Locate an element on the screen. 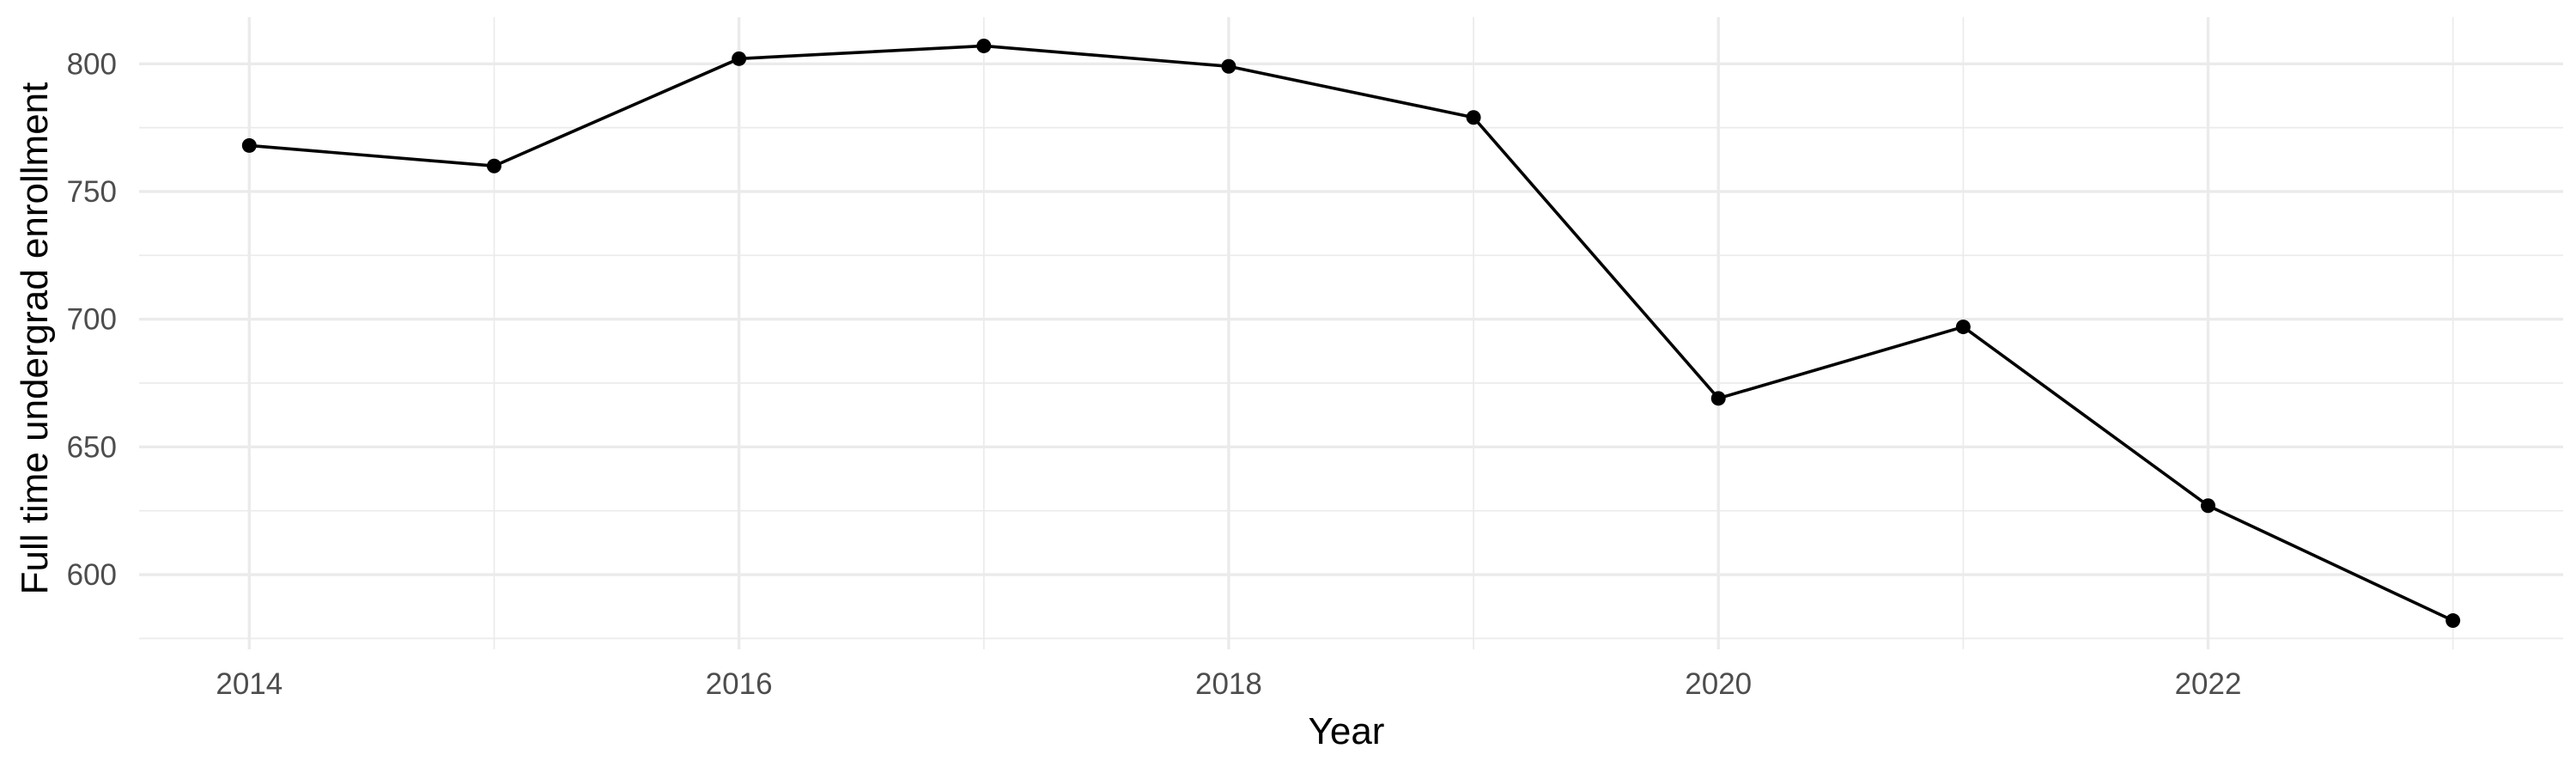  x-tick-label: 2016 is located at coordinates (739, 684).